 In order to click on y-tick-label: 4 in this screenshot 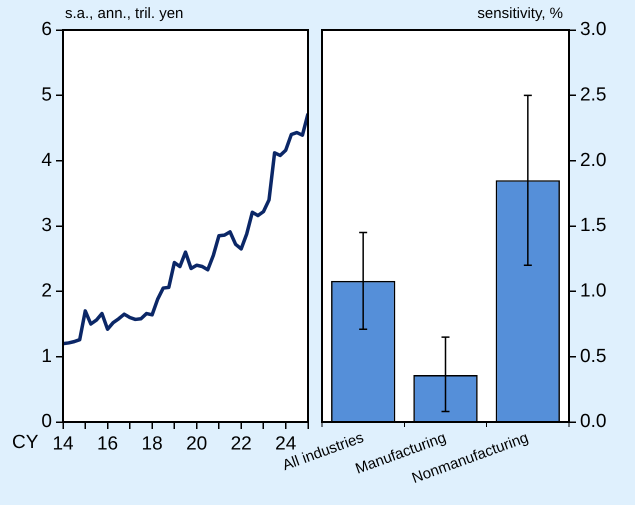, I will do `click(46, 160)`.